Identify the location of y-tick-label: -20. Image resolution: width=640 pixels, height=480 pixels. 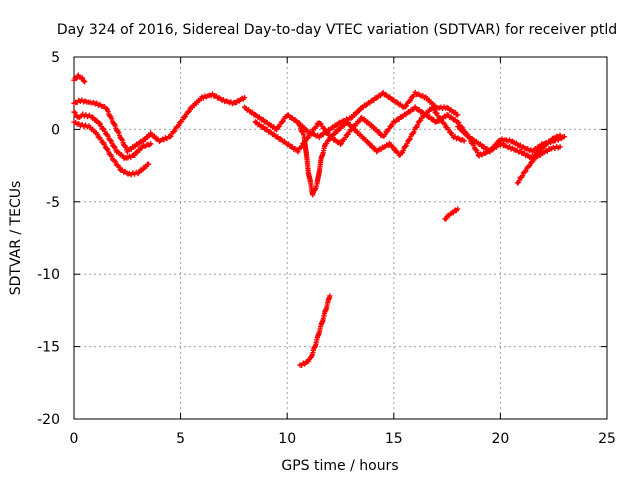
(48, 420).